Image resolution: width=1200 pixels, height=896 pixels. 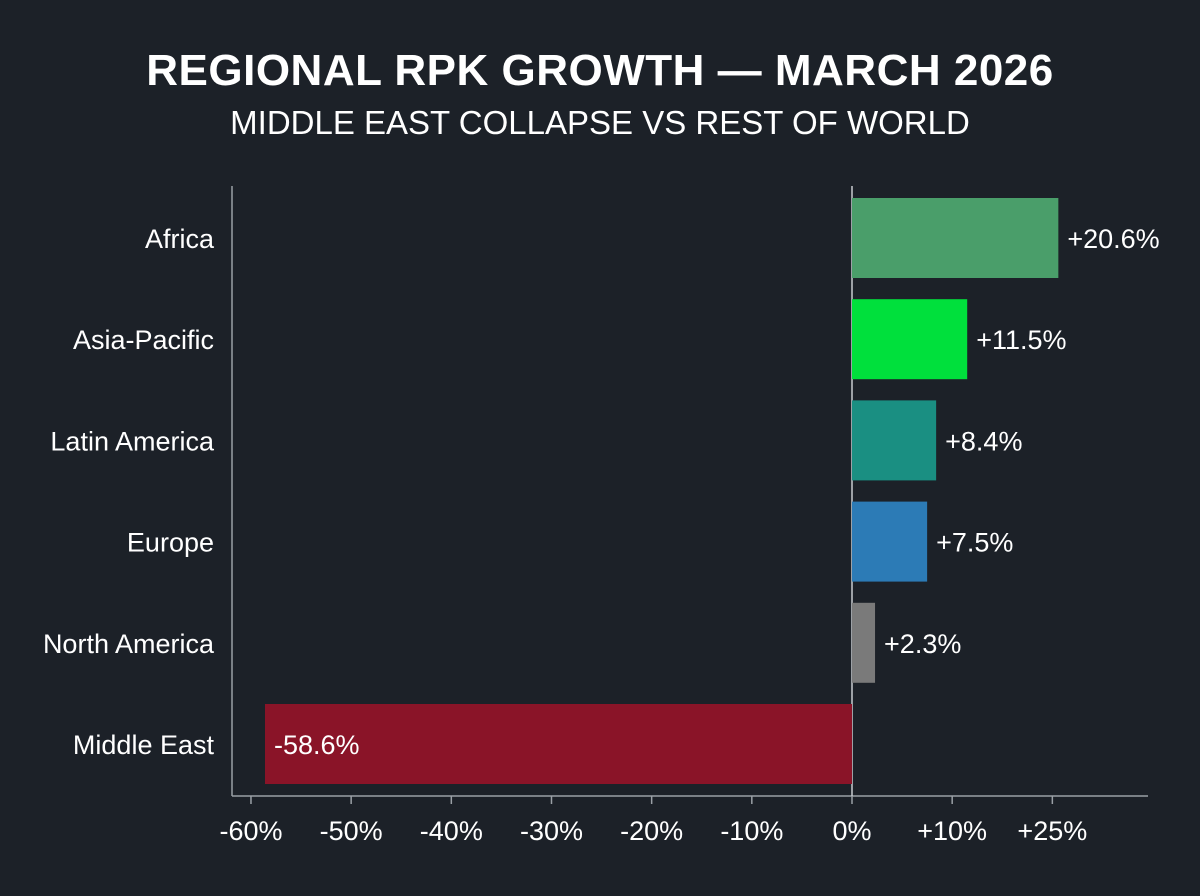 What do you see at coordinates (910, 339) in the screenshot?
I see `bar-asia-pacific` at bounding box center [910, 339].